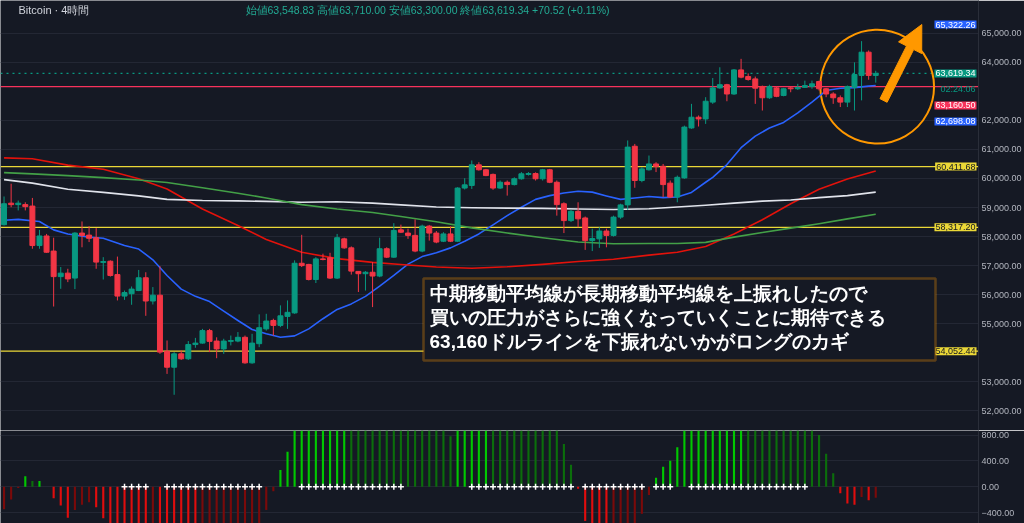  Describe the element at coordinates (1001, 149) in the screenshot. I see `y-tick-label: 61,000.00` at that location.